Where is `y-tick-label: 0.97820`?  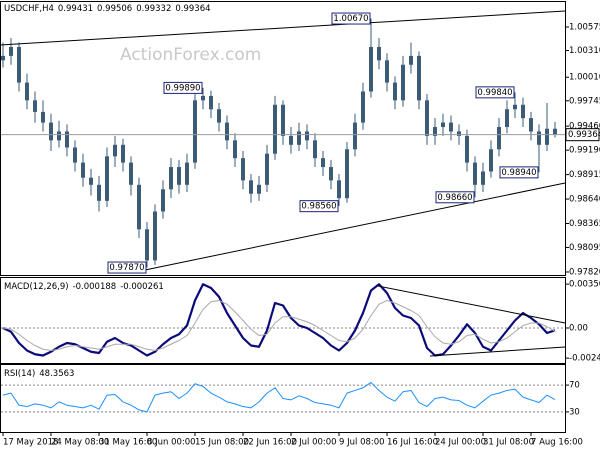 y-tick-label: 0.97820 is located at coordinates (584, 272).